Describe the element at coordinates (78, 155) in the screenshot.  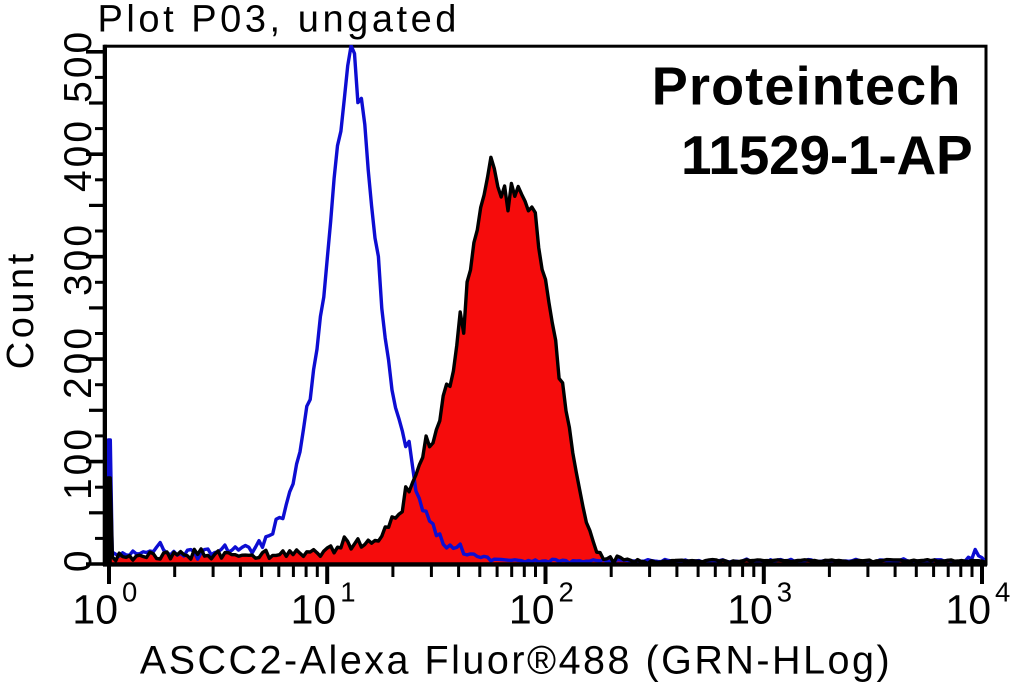
I see `svg-text: 400` at that location.